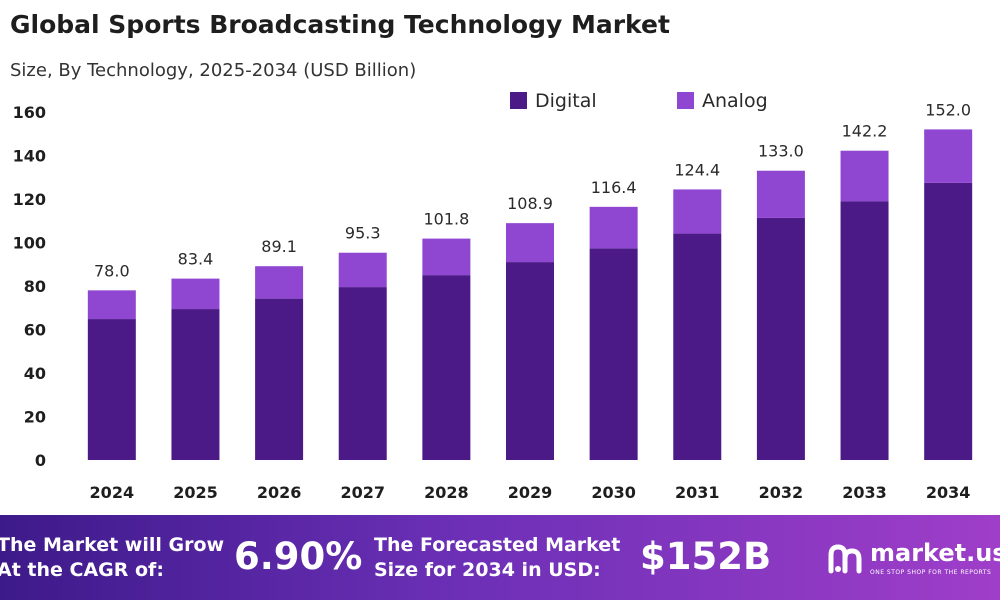 This screenshot has width=1000, height=600. Describe the element at coordinates (948, 156) in the screenshot. I see `bar-analog-2034` at that location.